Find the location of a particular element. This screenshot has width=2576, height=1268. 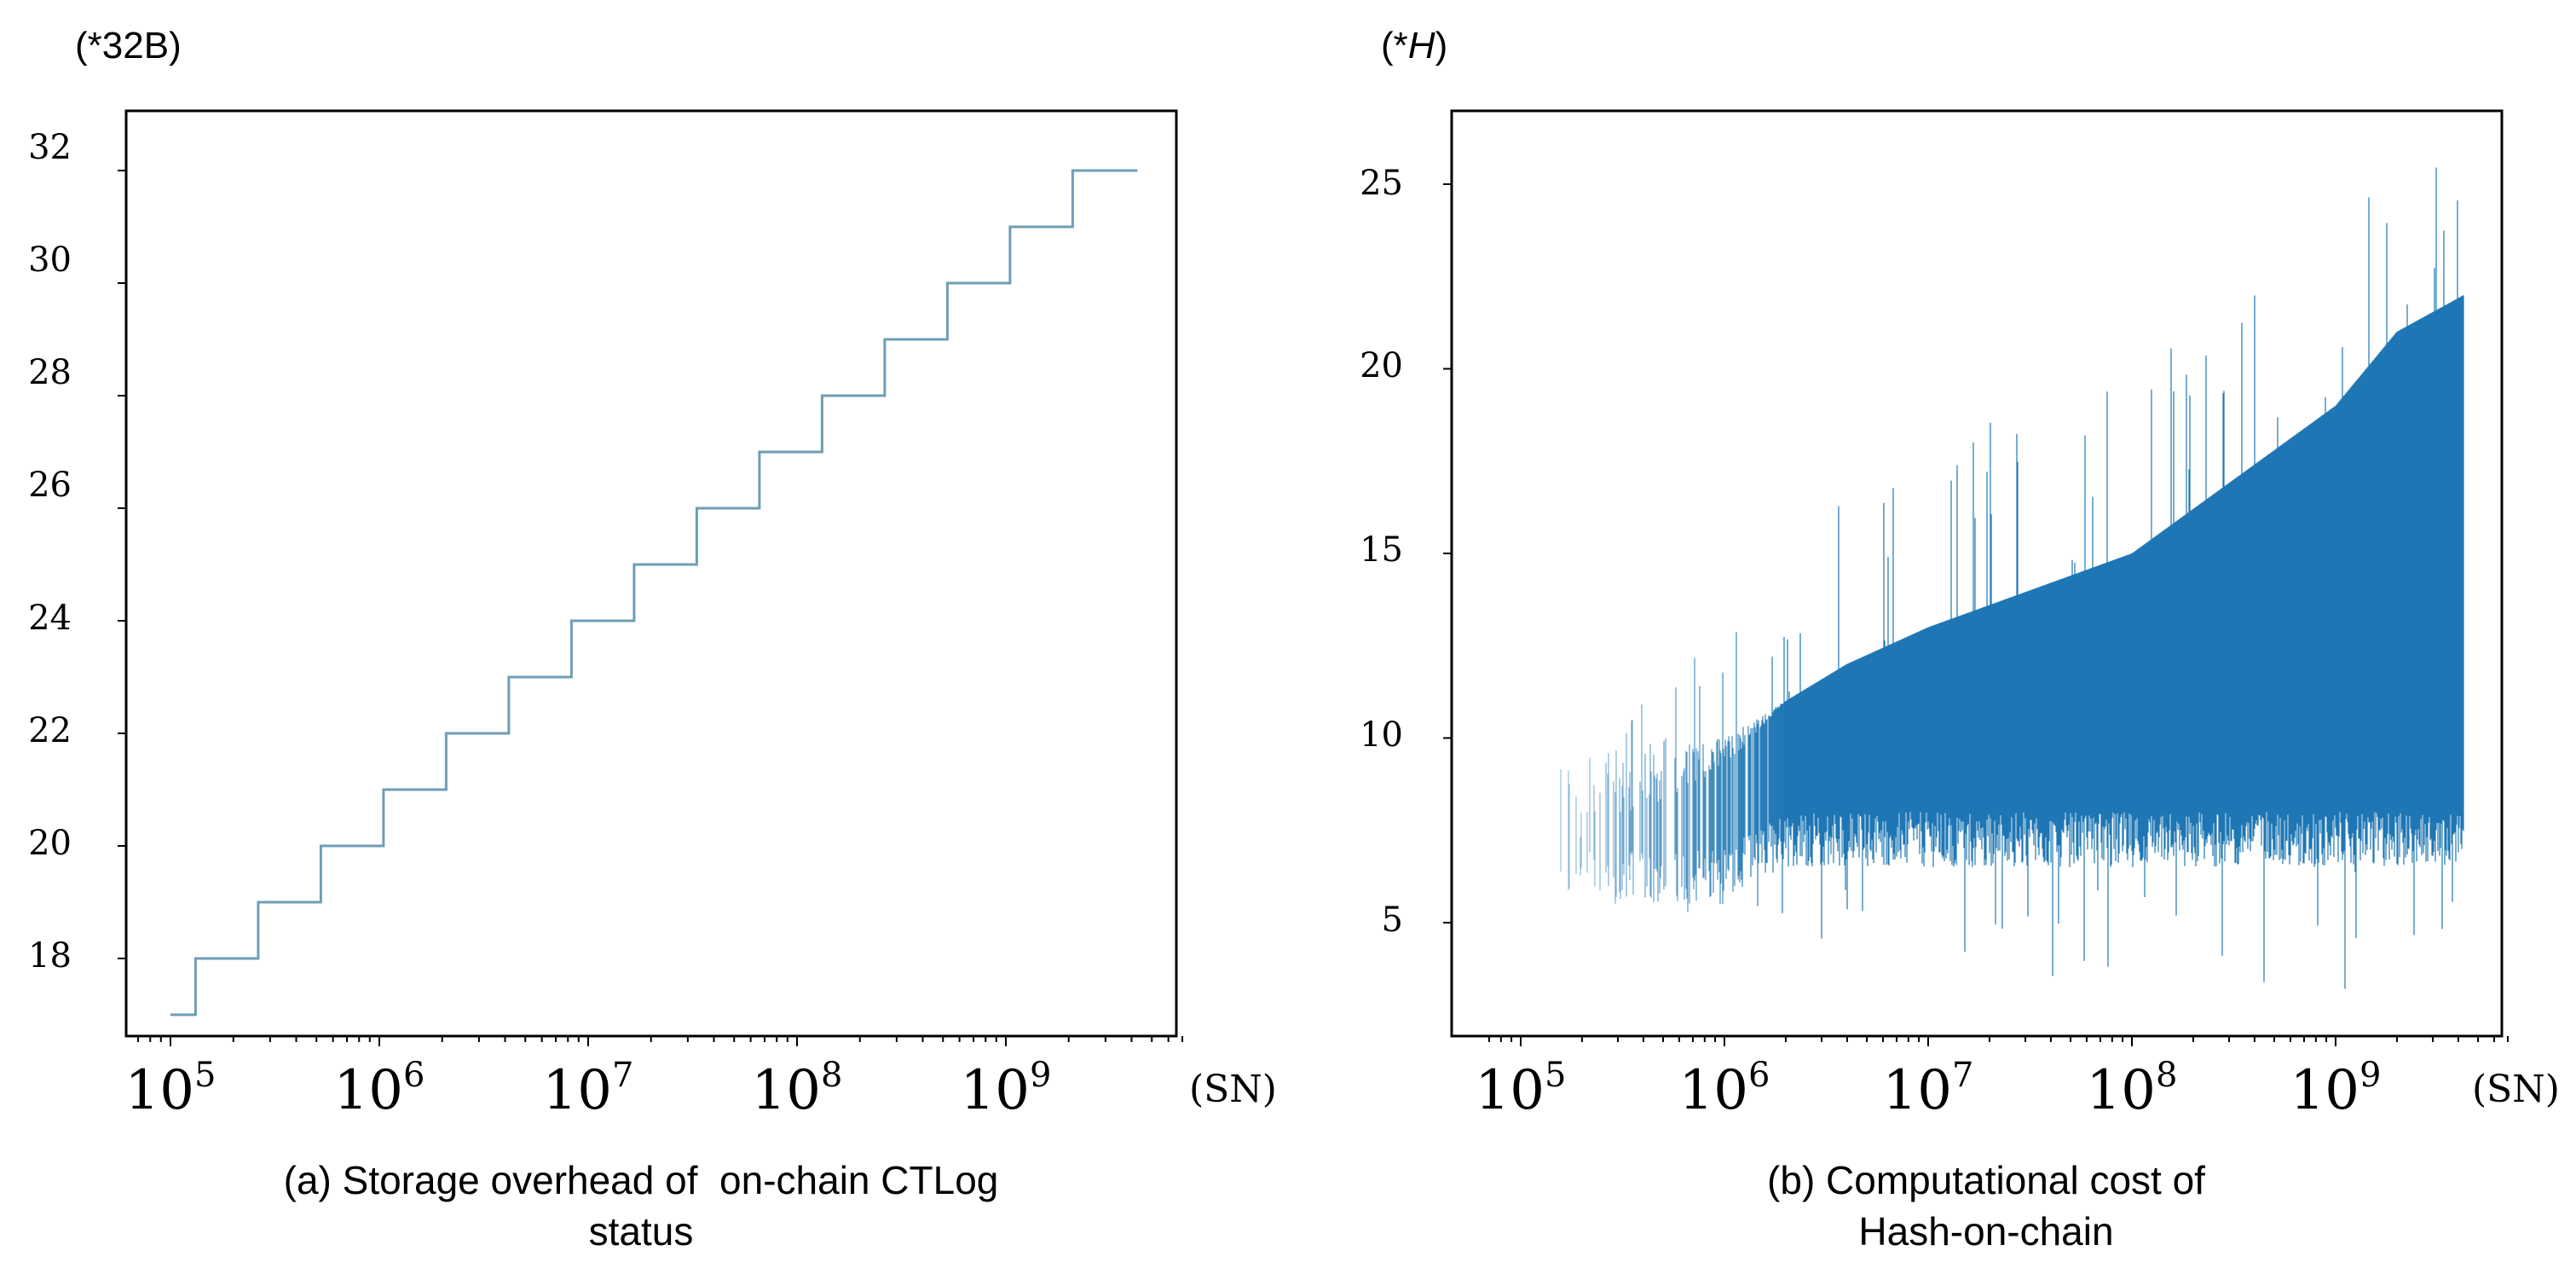

chart-b-ytick-label: 25 is located at coordinates (1381, 183).